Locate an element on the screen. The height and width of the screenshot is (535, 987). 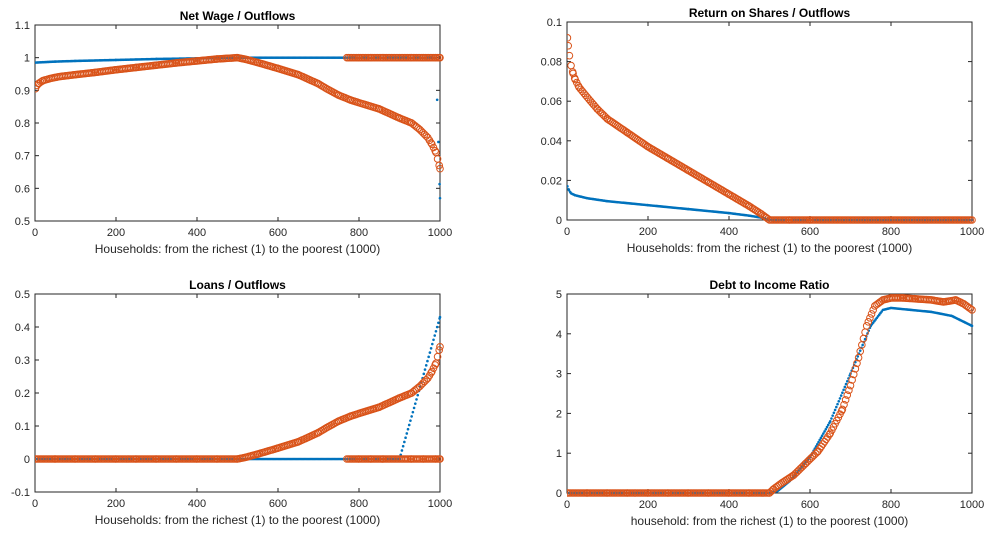
y-tick-label: 0.08 is located at coordinates (551, 63).